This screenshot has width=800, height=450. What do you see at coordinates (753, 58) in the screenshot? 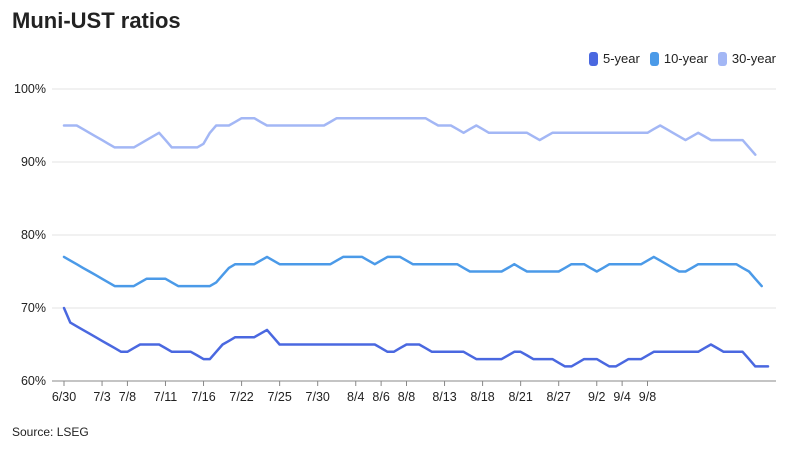
I see `legend-label-30-year: 30-year` at bounding box center [753, 58].